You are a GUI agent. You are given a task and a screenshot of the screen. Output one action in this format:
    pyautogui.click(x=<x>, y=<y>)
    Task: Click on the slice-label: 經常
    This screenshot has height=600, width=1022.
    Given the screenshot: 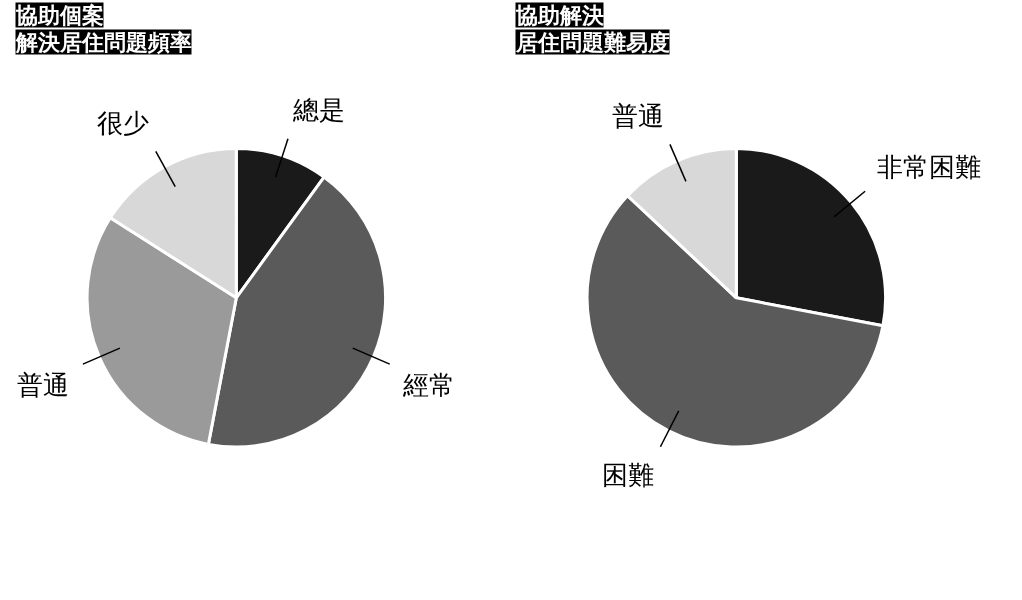 What is the action you would take?
    pyautogui.click(x=429, y=385)
    